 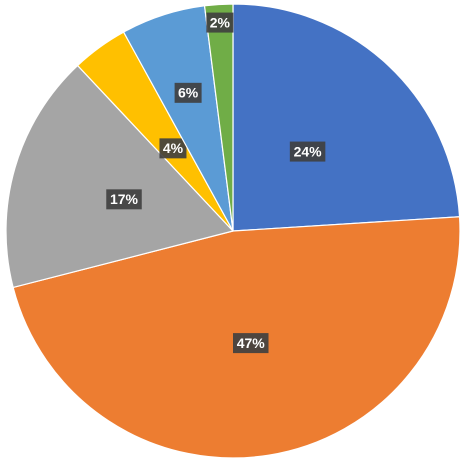 I want to click on data-label-text-6: 2%, so click(x=220, y=22).